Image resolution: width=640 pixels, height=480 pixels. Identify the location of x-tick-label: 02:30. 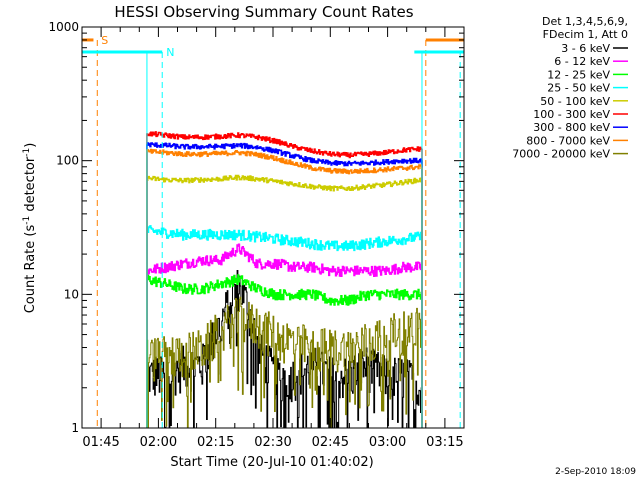
(272, 442).